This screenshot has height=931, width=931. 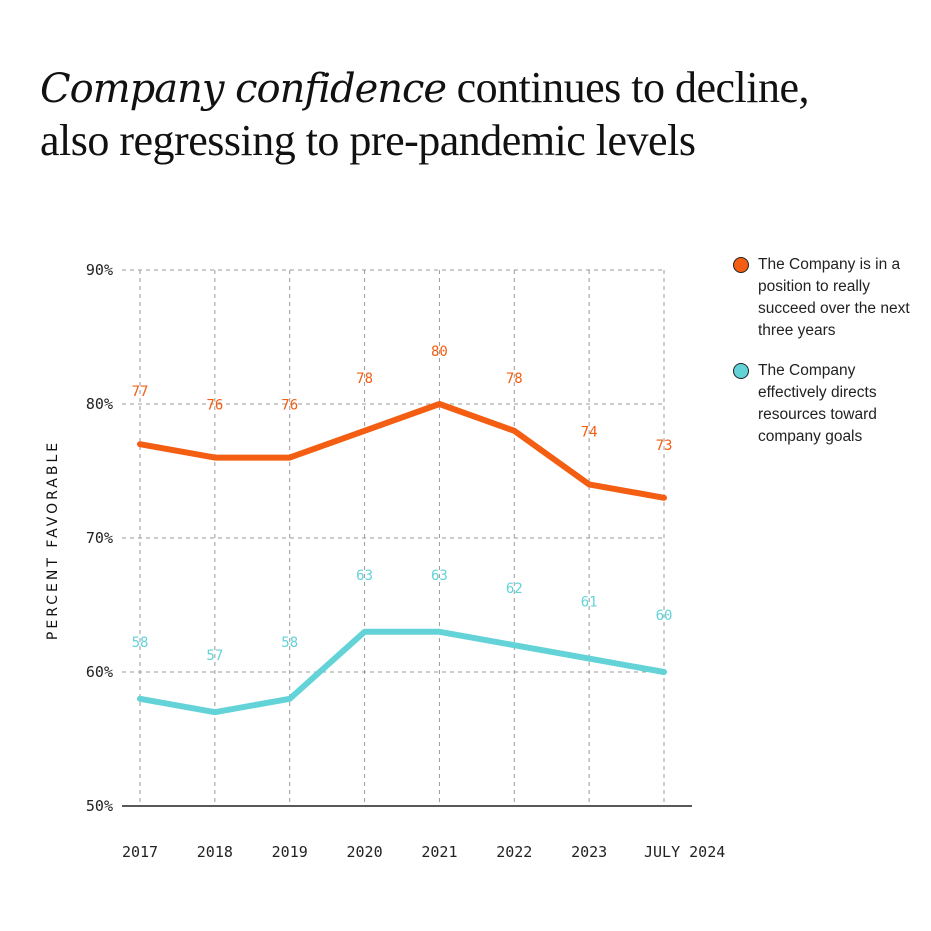 What do you see at coordinates (741, 265) in the screenshot?
I see `legend-marker-orange` at bounding box center [741, 265].